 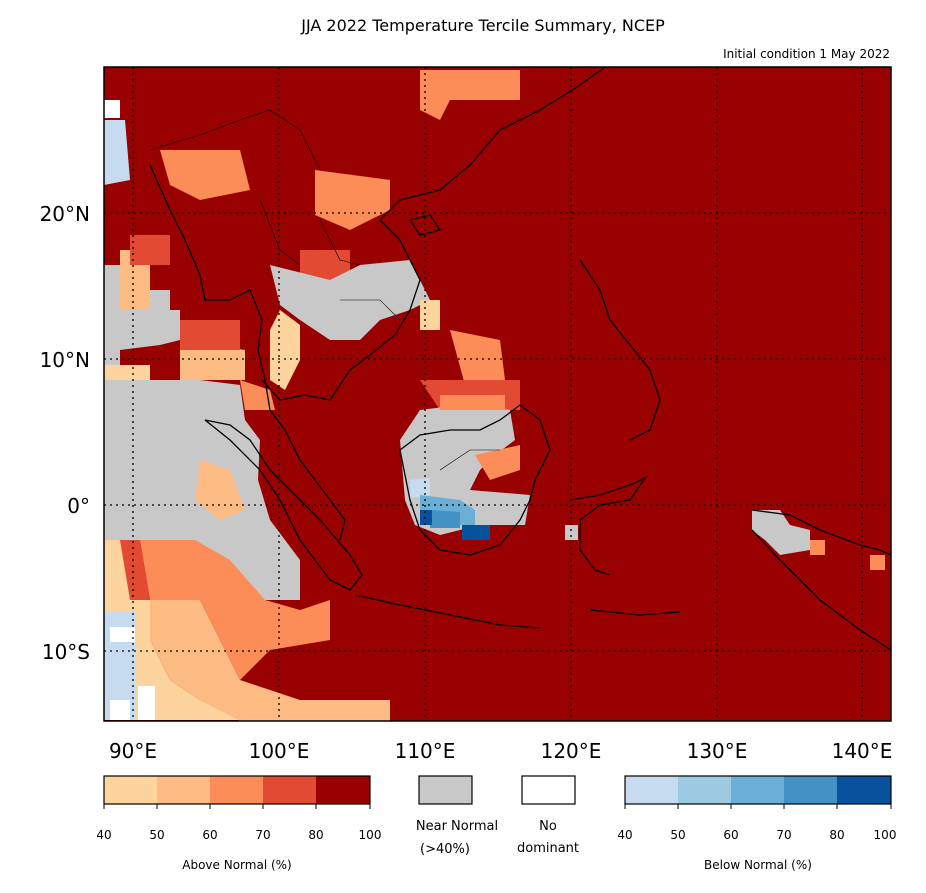 I want to click on near-normal-swatch, so click(x=445, y=790).